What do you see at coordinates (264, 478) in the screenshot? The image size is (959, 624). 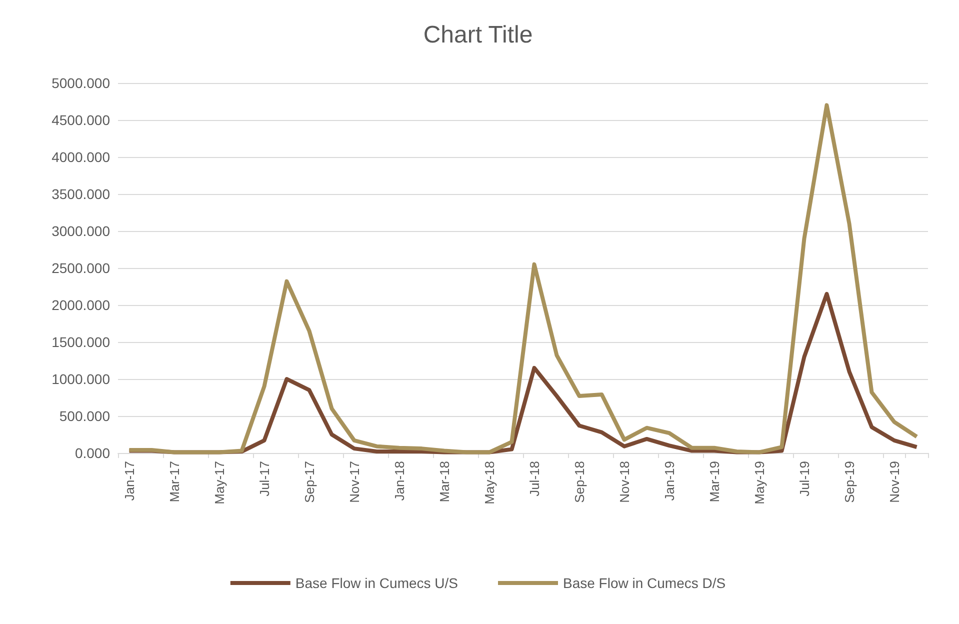 I see `x-tick-label: Jul-17` at bounding box center [264, 478].